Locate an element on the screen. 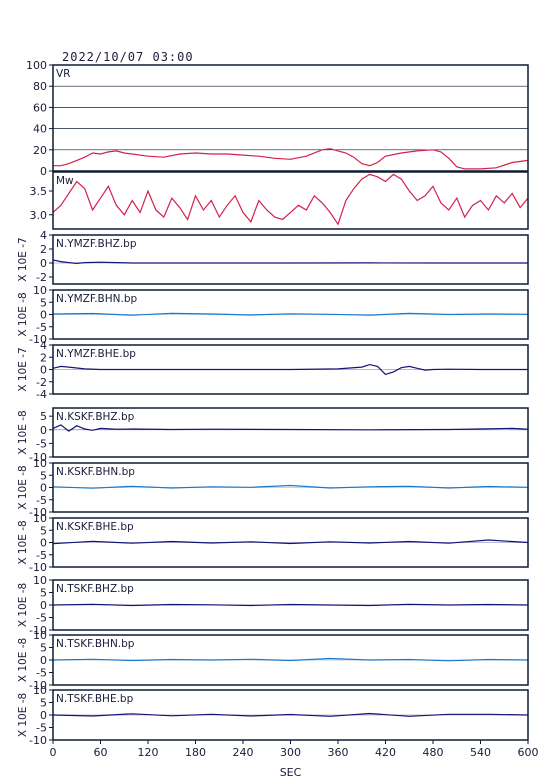 The height and width of the screenshot is (781, 554). chart-title: 2022/10/07 03:00 is located at coordinates (128, 57).